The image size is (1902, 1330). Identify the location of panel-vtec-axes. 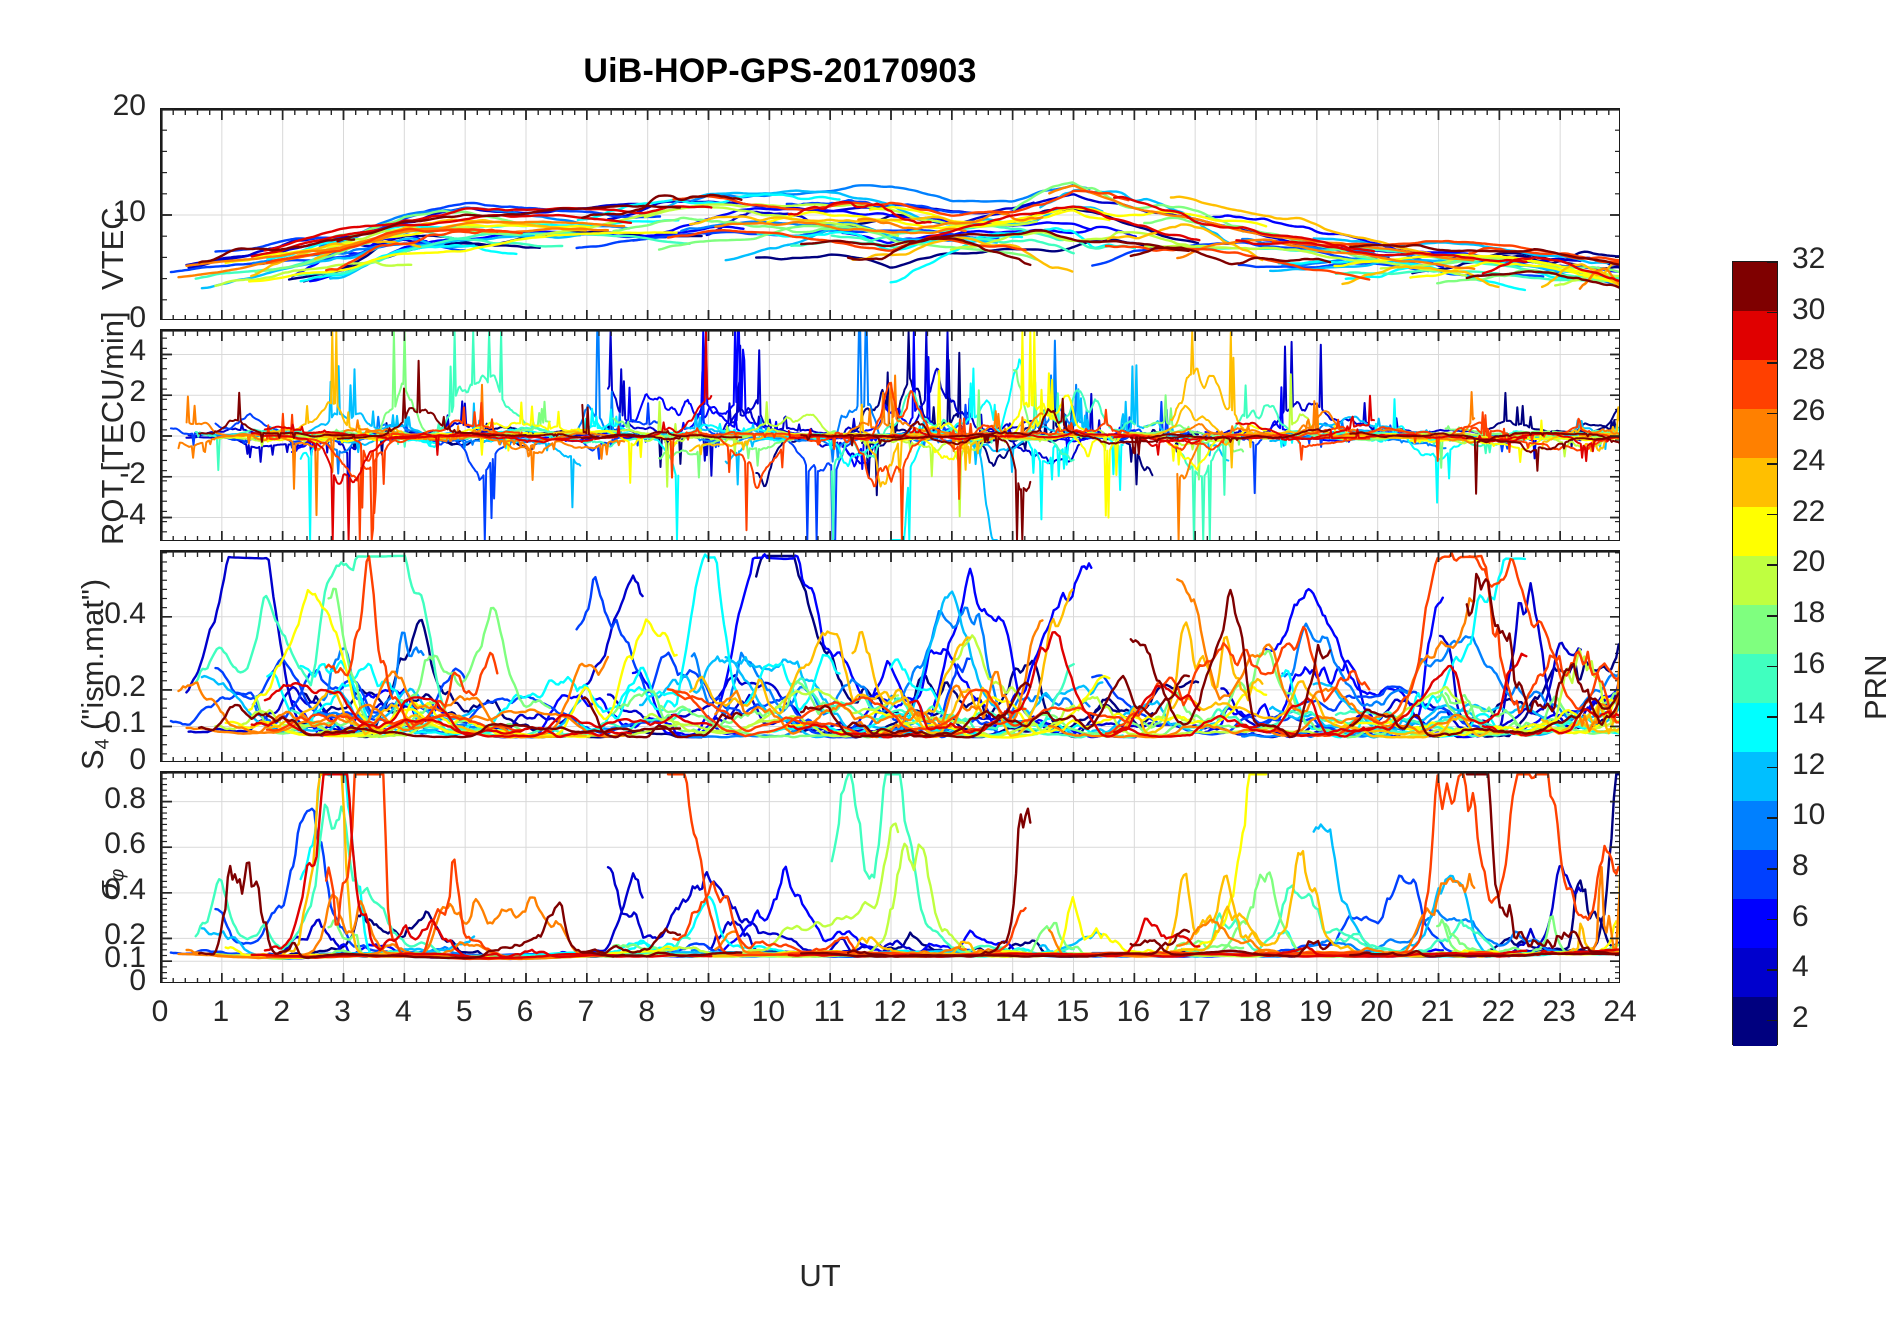
(890, 214).